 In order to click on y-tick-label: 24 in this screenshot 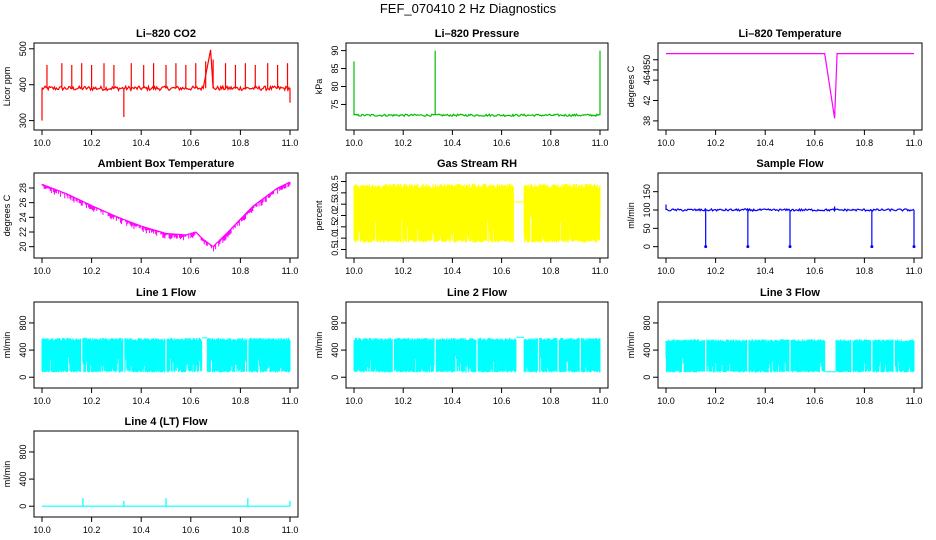, I will do `click(23, 217)`.